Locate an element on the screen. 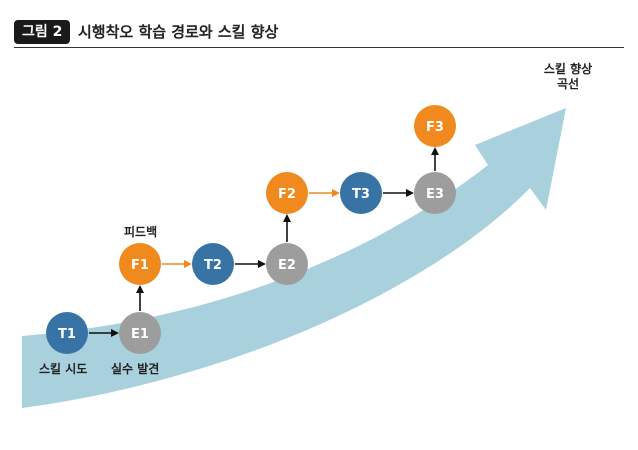  skill-curve-caption-line2: 곡선 is located at coordinates (568, 83).